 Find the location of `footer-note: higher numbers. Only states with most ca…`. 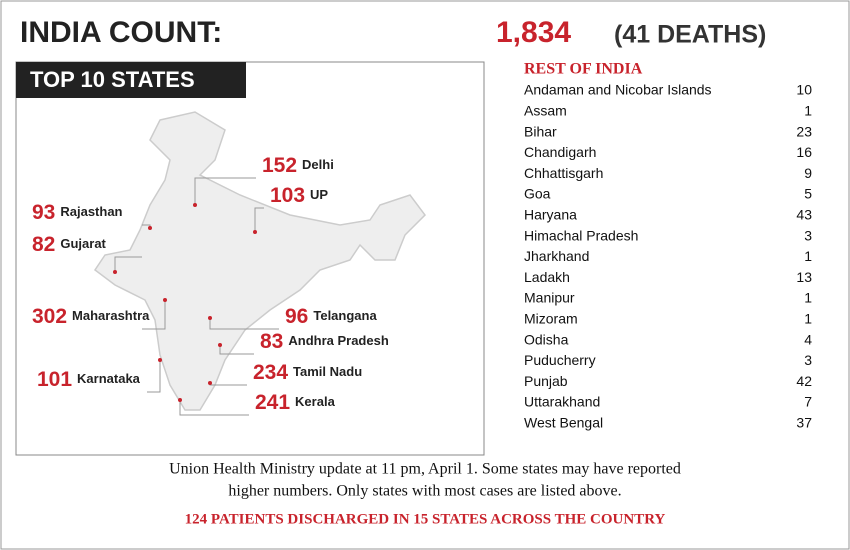

footer-note: higher numbers. Only states with most ca… is located at coordinates (424, 491).